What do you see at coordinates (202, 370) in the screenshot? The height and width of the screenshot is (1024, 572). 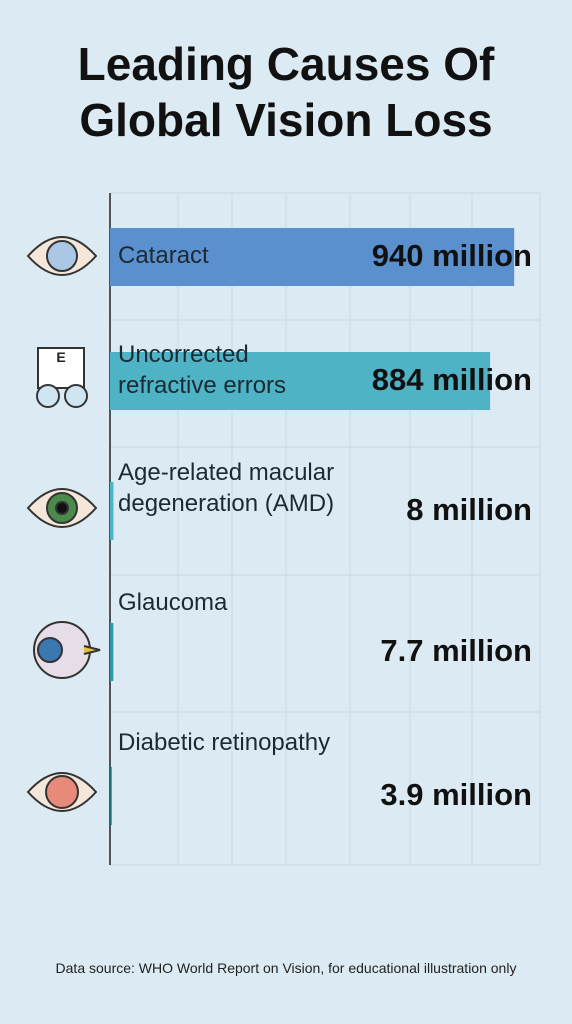 I see `category-label: Uncorrected refractive errors` at bounding box center [202, 370].